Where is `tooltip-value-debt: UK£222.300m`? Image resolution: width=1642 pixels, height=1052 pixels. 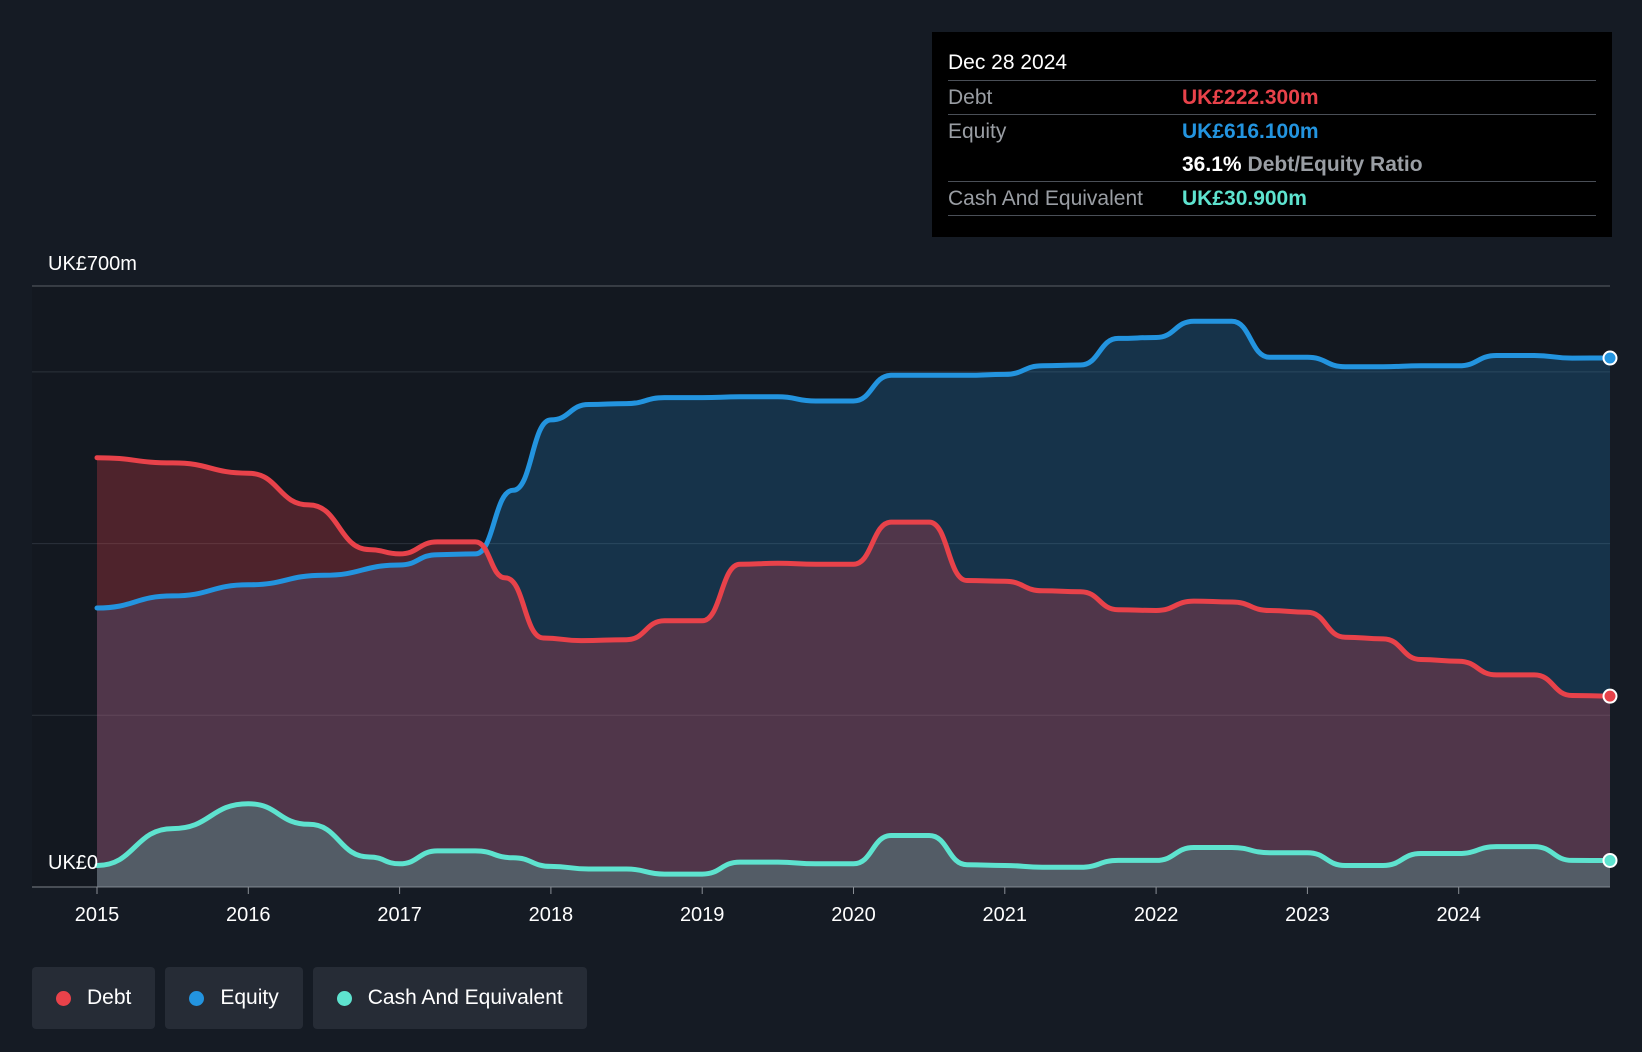 tooltip-value-debt: UK£222.300m is located at coordinates (1250, 97).